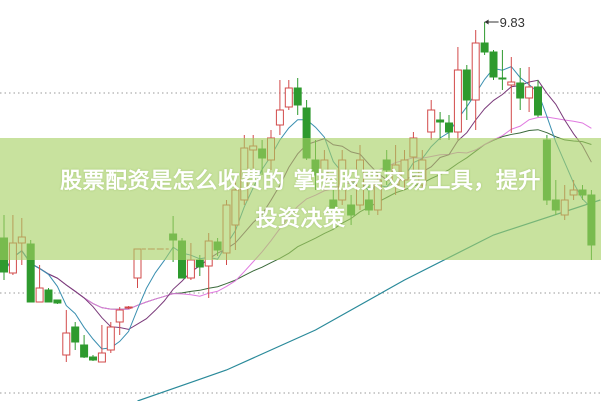 This screenshot has width=601, height=401. I want to click on arrow-icon, so click(486, 22).